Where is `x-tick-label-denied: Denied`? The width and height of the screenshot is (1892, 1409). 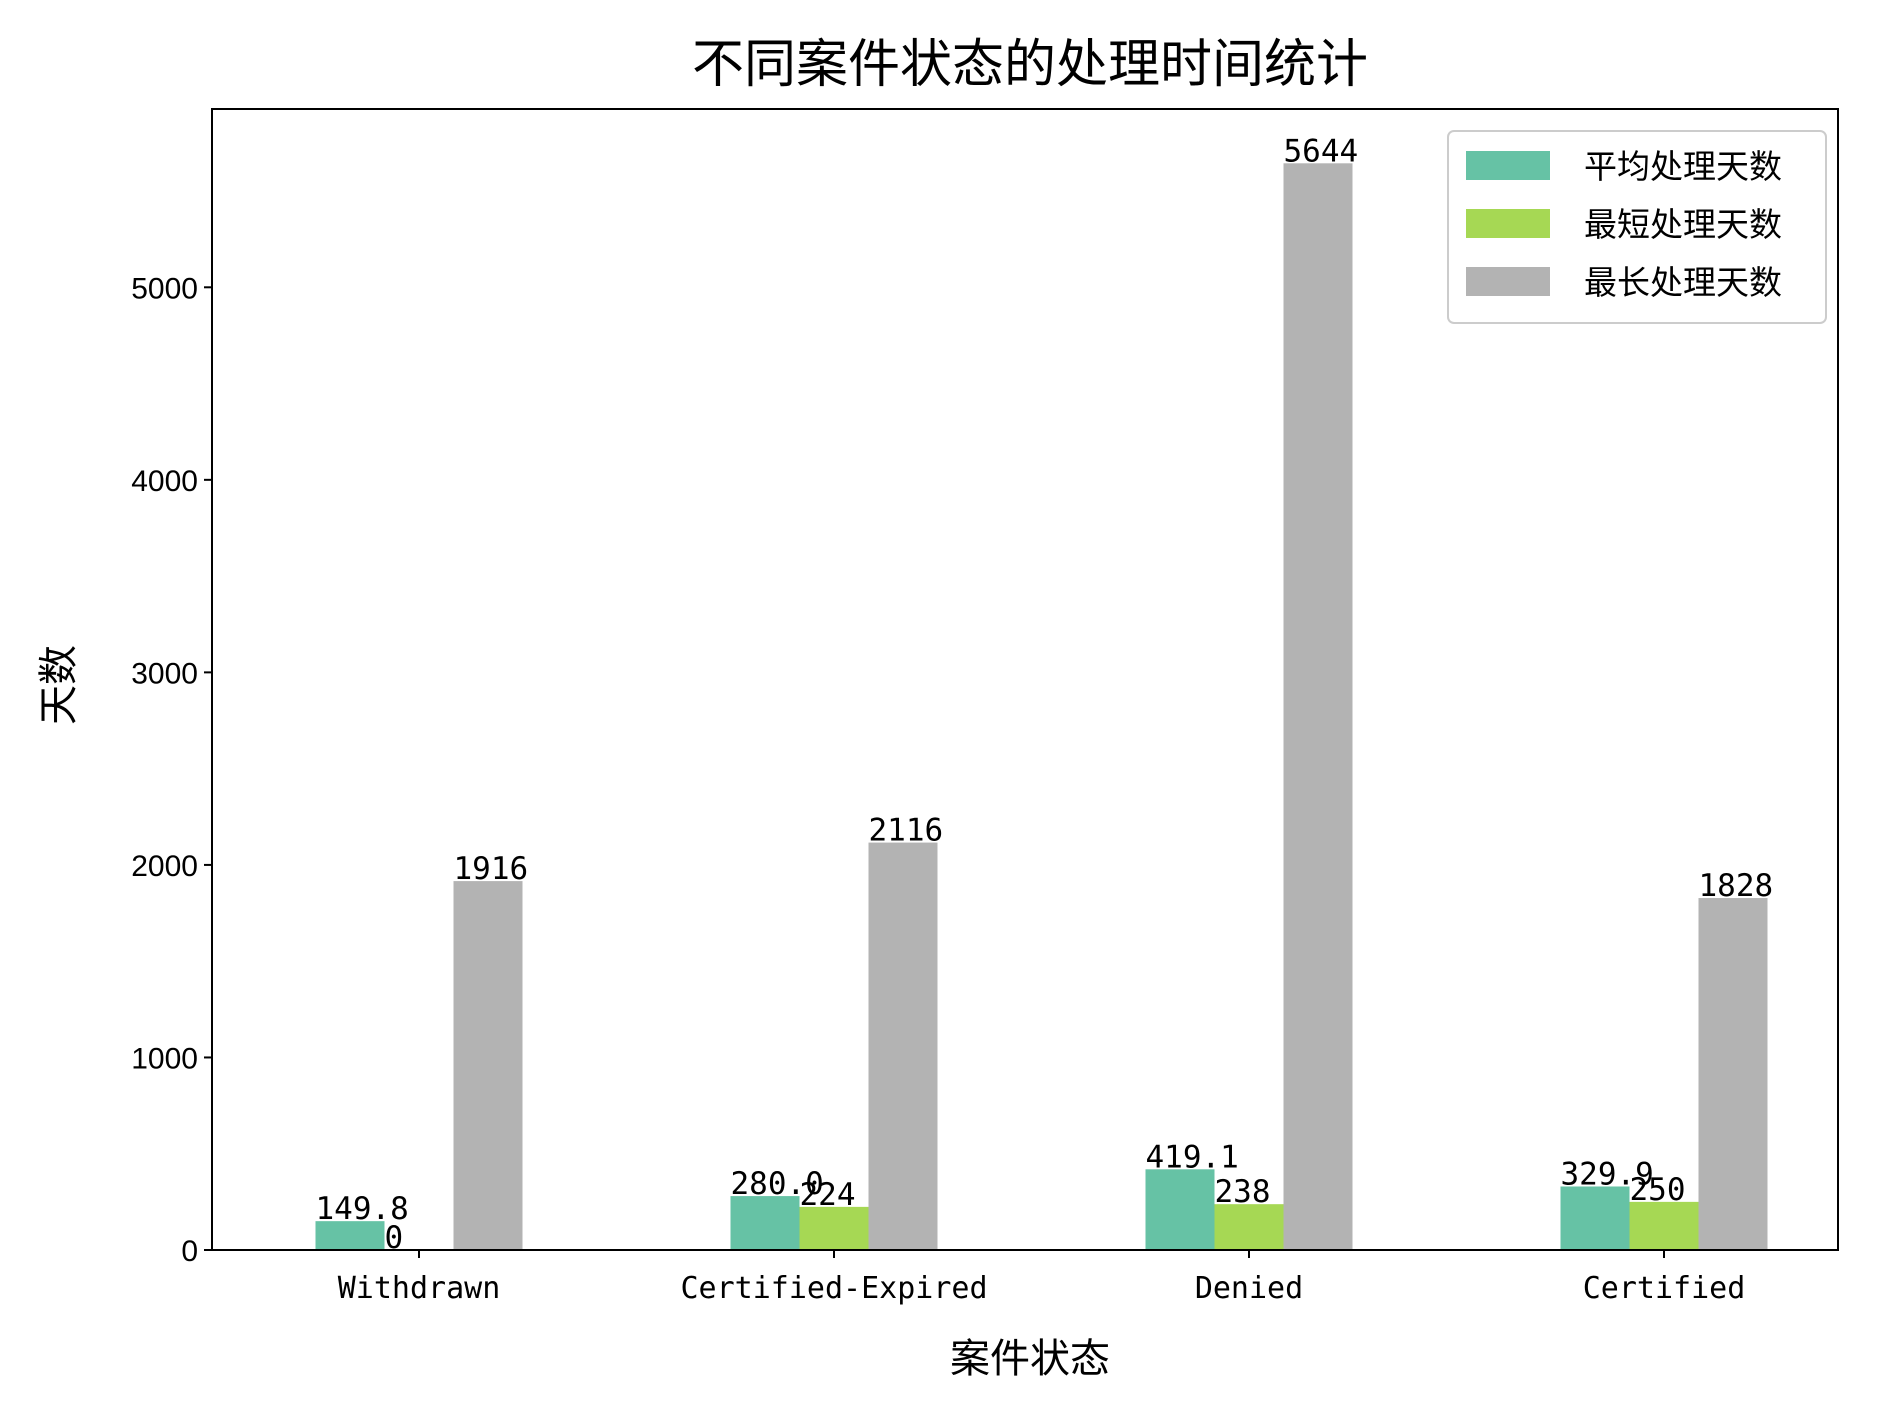 x-tick-label-denied: Denied is located at coordinates (1249, 1288).